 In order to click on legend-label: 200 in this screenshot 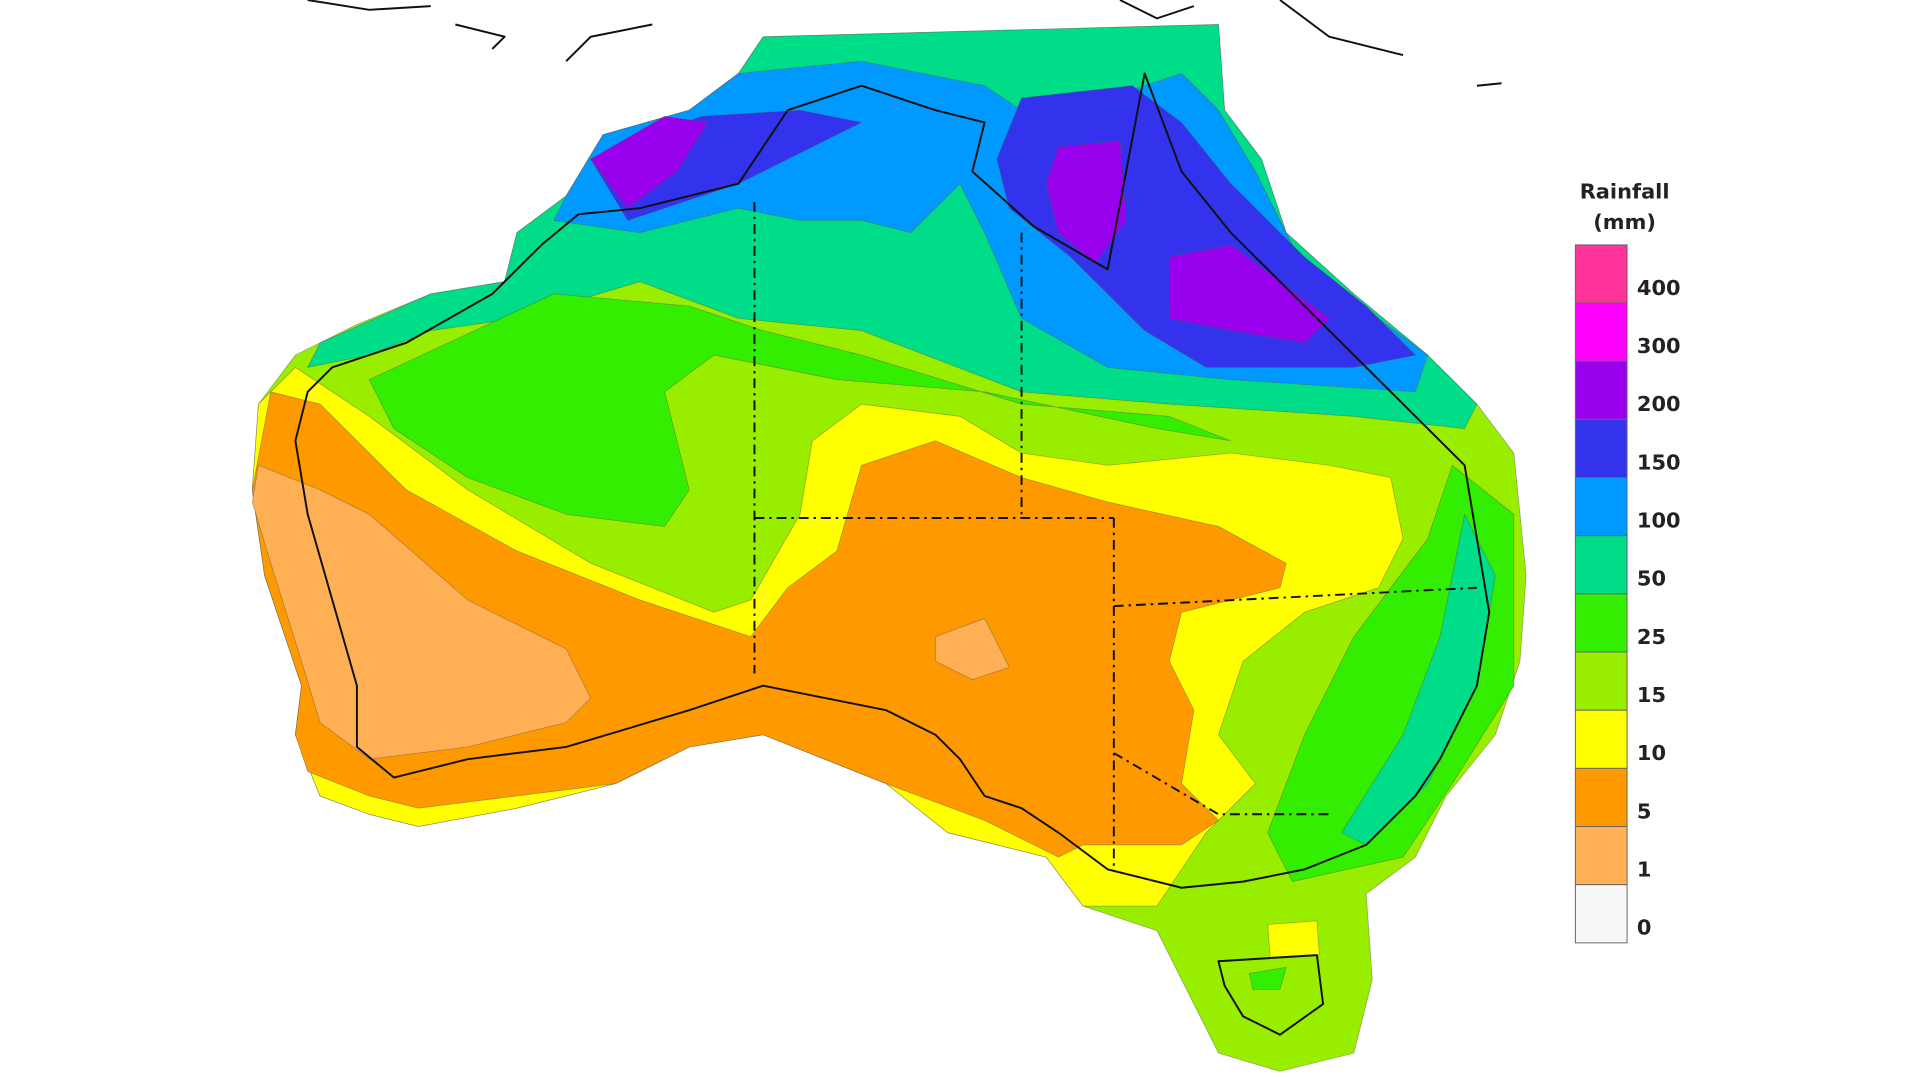, I will do `click(1659, 404)`.